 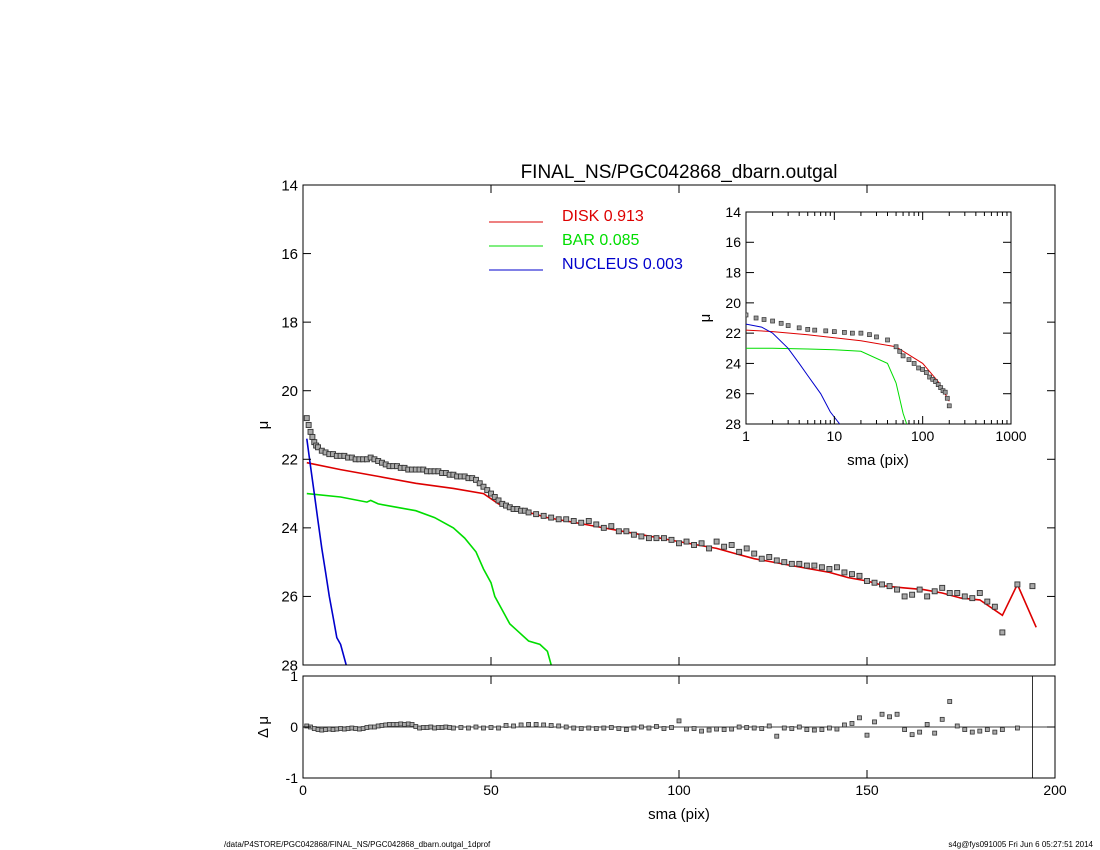 I want to click on inset-y-tick-label: 22, so click(x=733, y=333).